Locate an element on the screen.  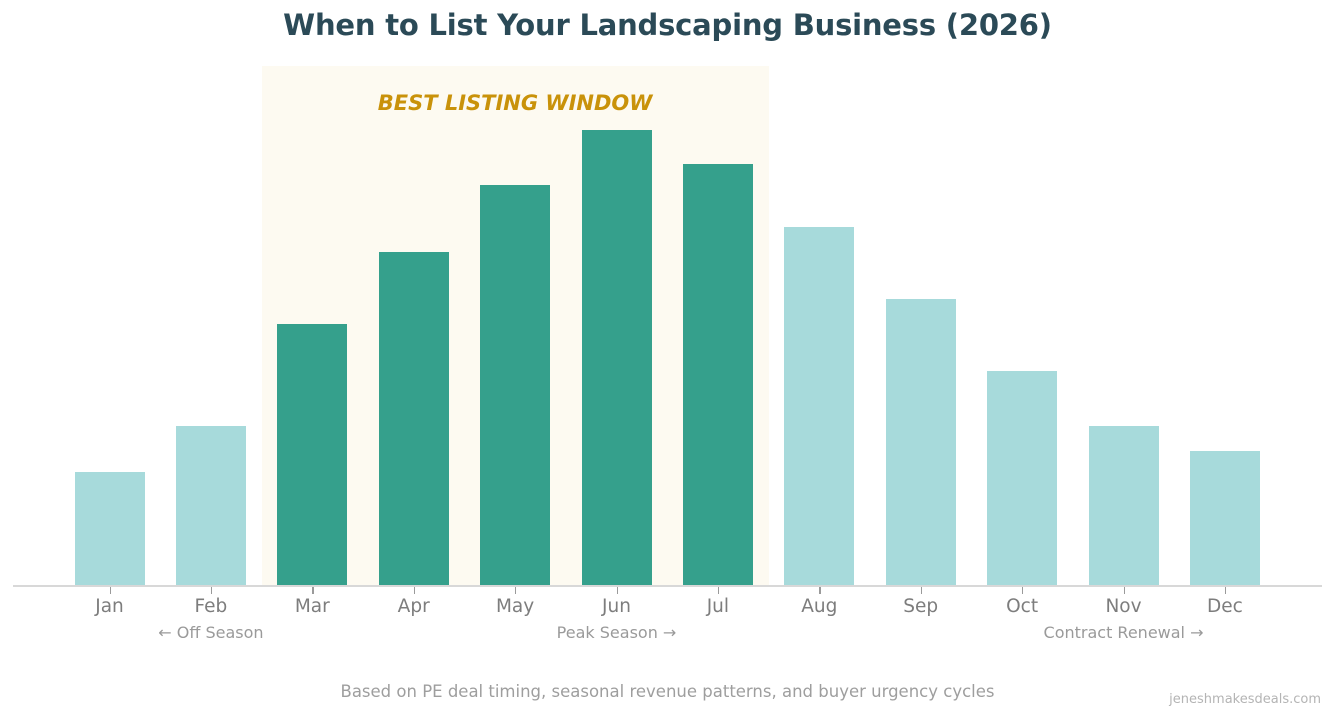
x-axis-line is located at coordinates (667, 586).